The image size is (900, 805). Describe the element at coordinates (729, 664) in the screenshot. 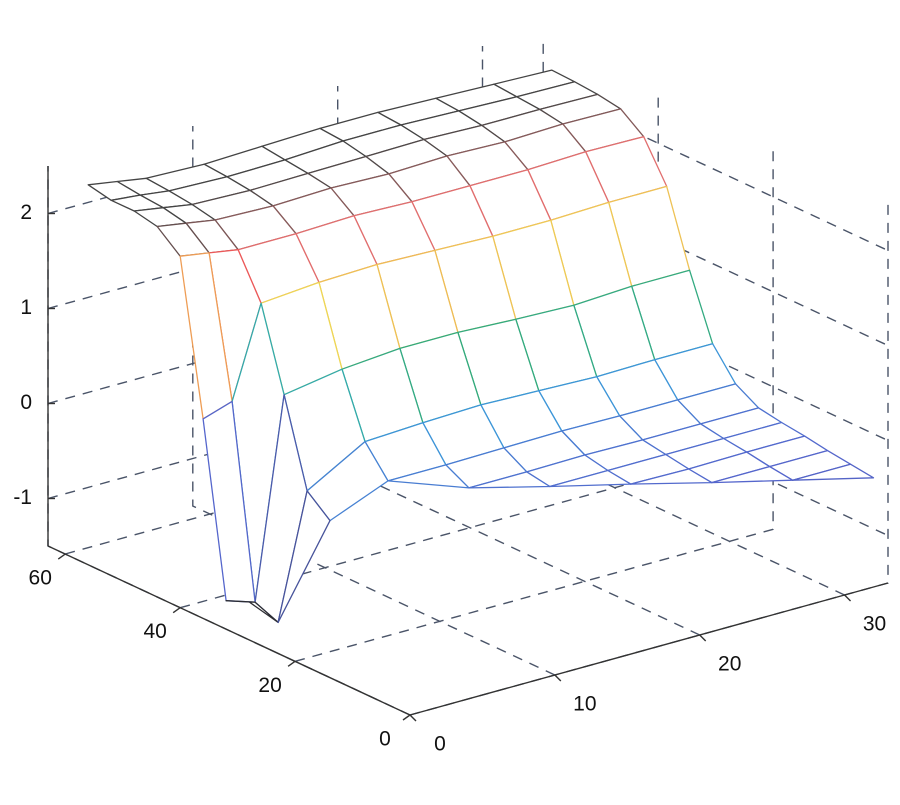

I see `x-tick-label: 20` at that location.